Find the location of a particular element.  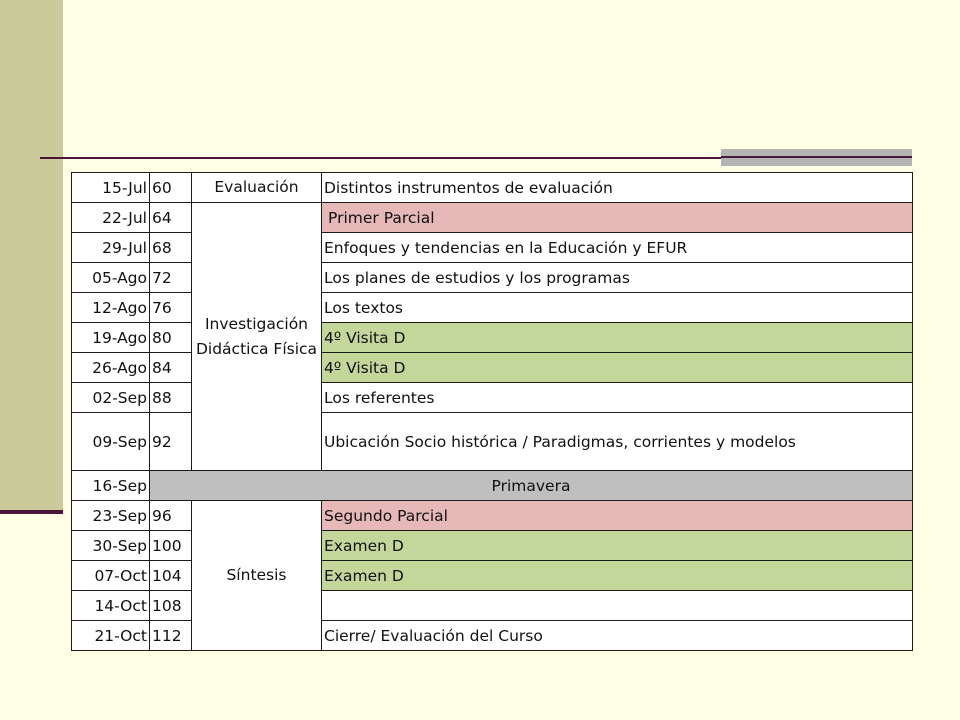

date-cell: 21-Oct is located at coordinates (110, 635).